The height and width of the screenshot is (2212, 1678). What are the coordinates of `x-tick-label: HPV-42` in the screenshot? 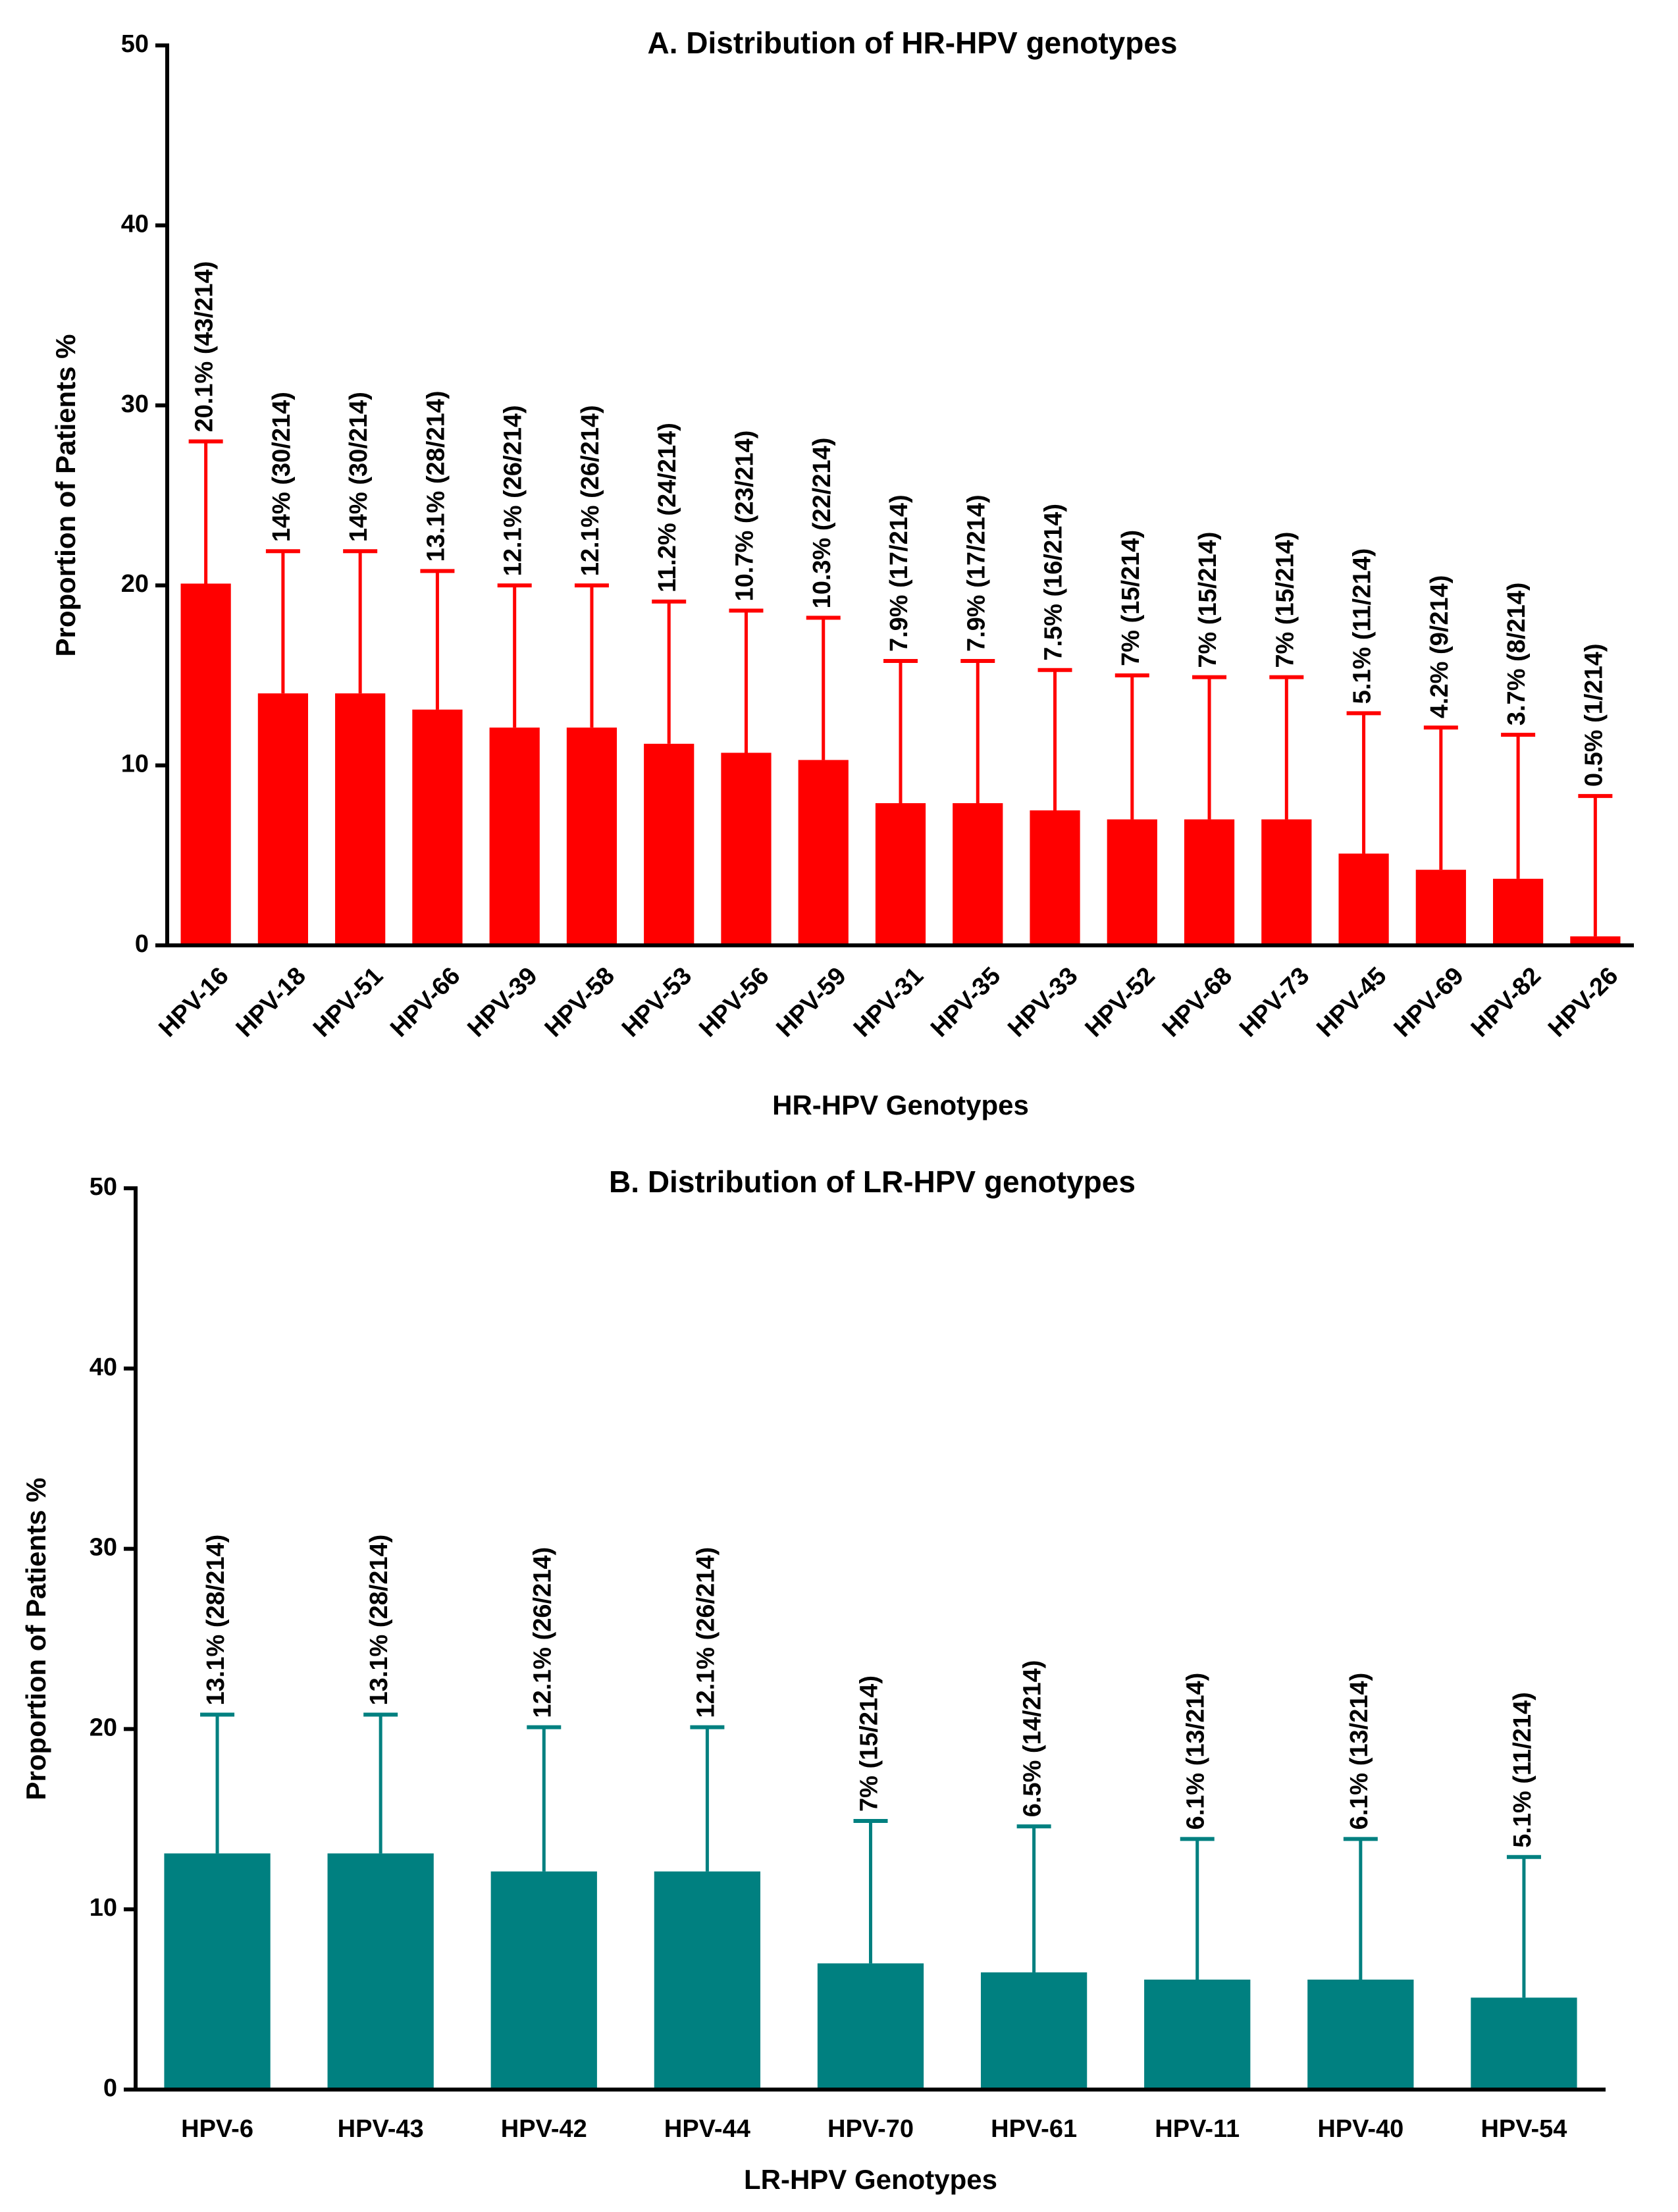 It's located at (544, 2129).